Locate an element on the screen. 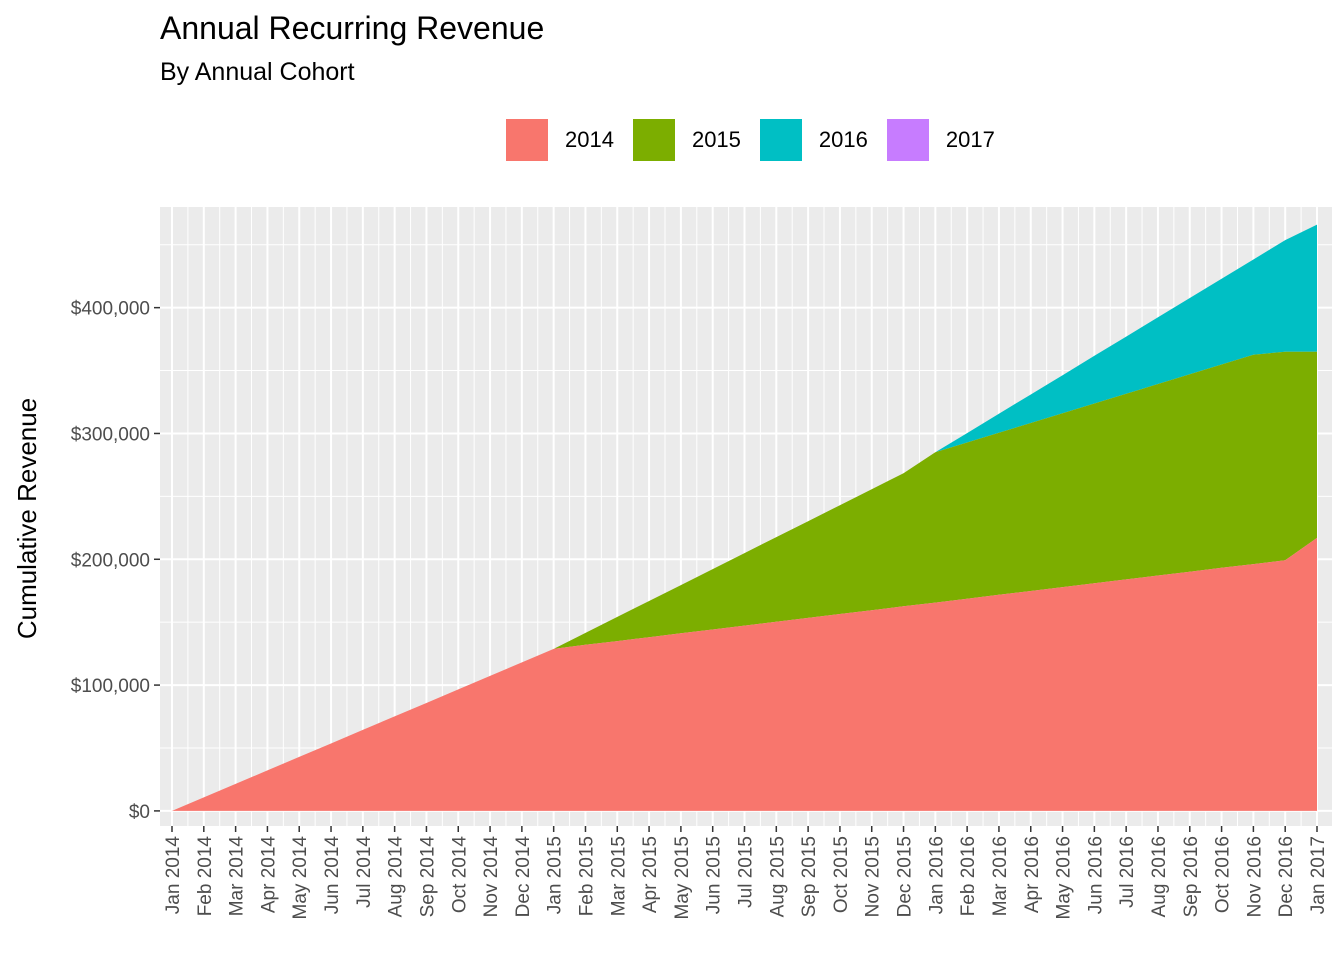 This screenshot has width=1344, height=960. x-tick-label: May 2016 is located at coordinates (1064, 877).